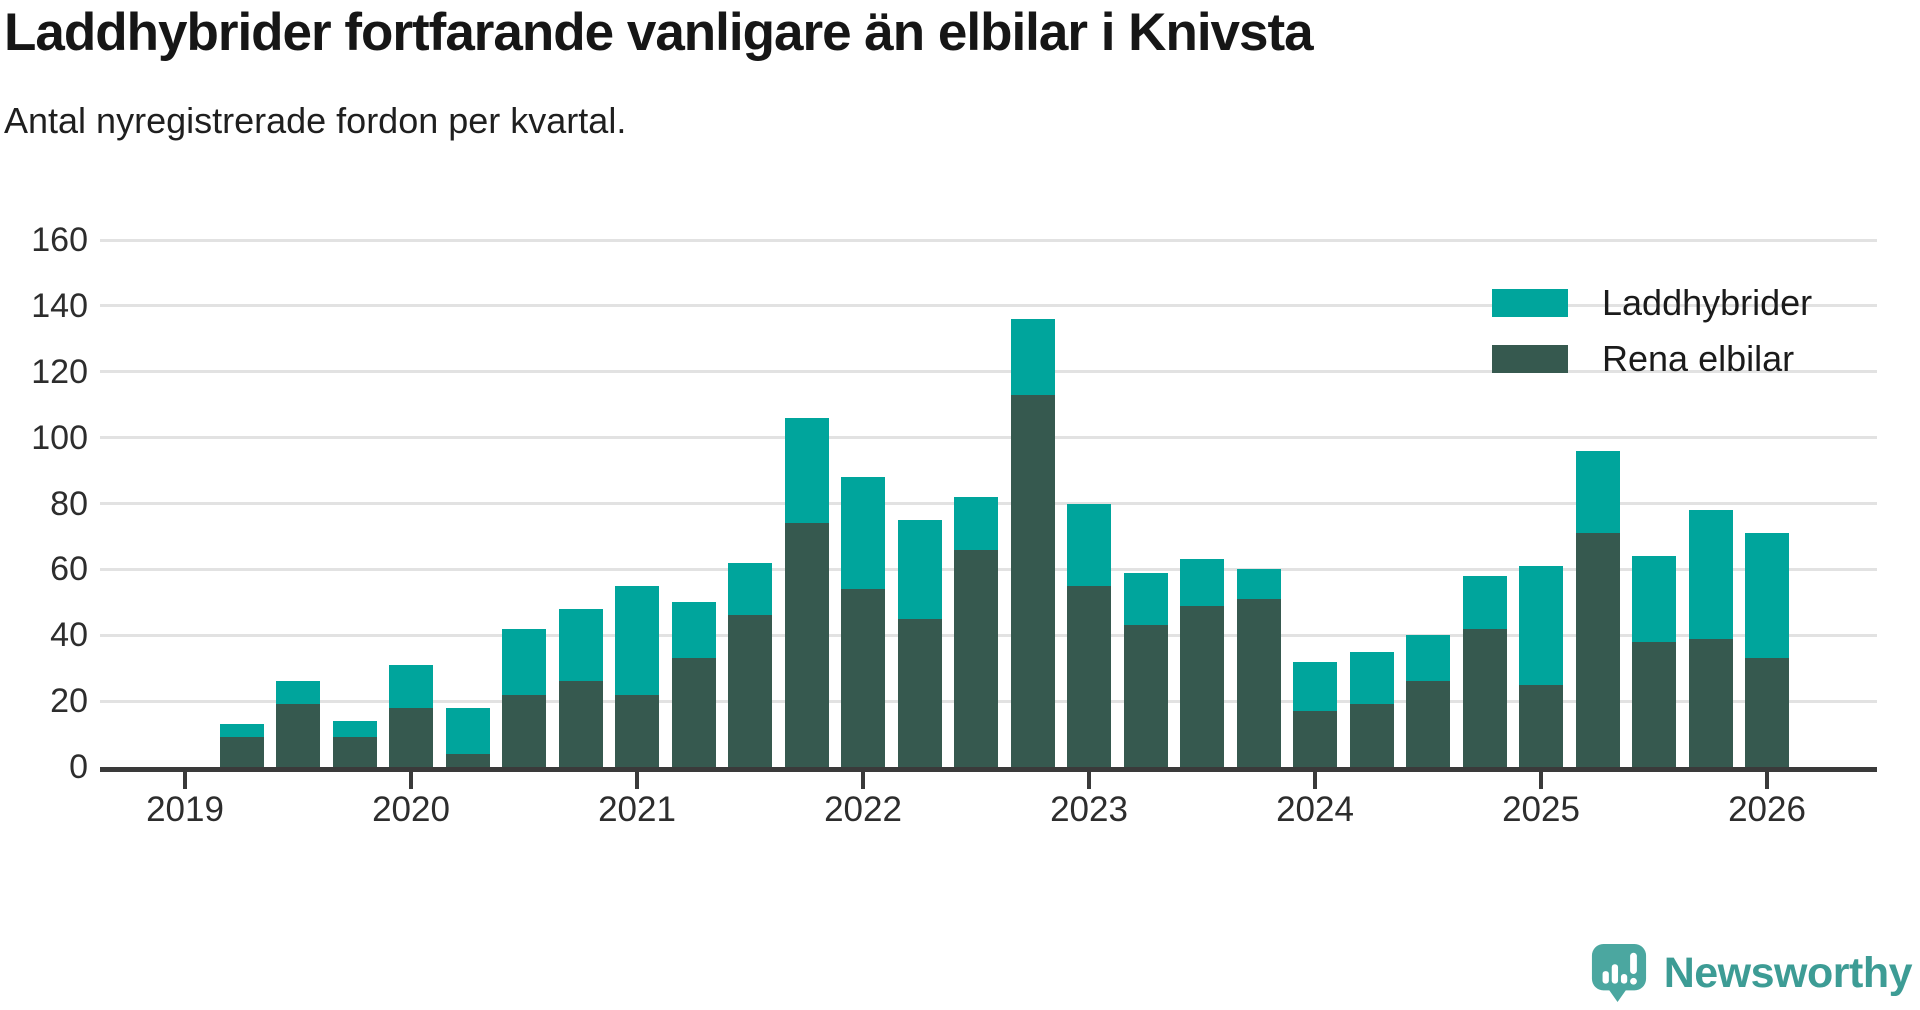 This screenshot has height=1010, width=1920. I want to click on bar-rena-elbilar-2021-Q3, so click(750, 691).